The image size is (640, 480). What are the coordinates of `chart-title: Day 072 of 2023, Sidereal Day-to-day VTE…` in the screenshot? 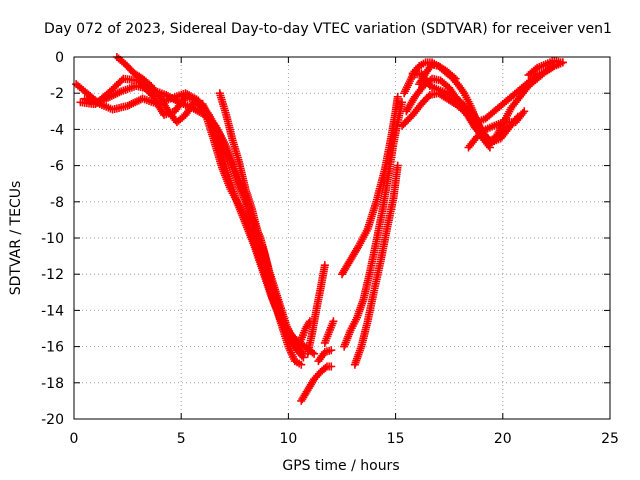 It's located at (328, 29).